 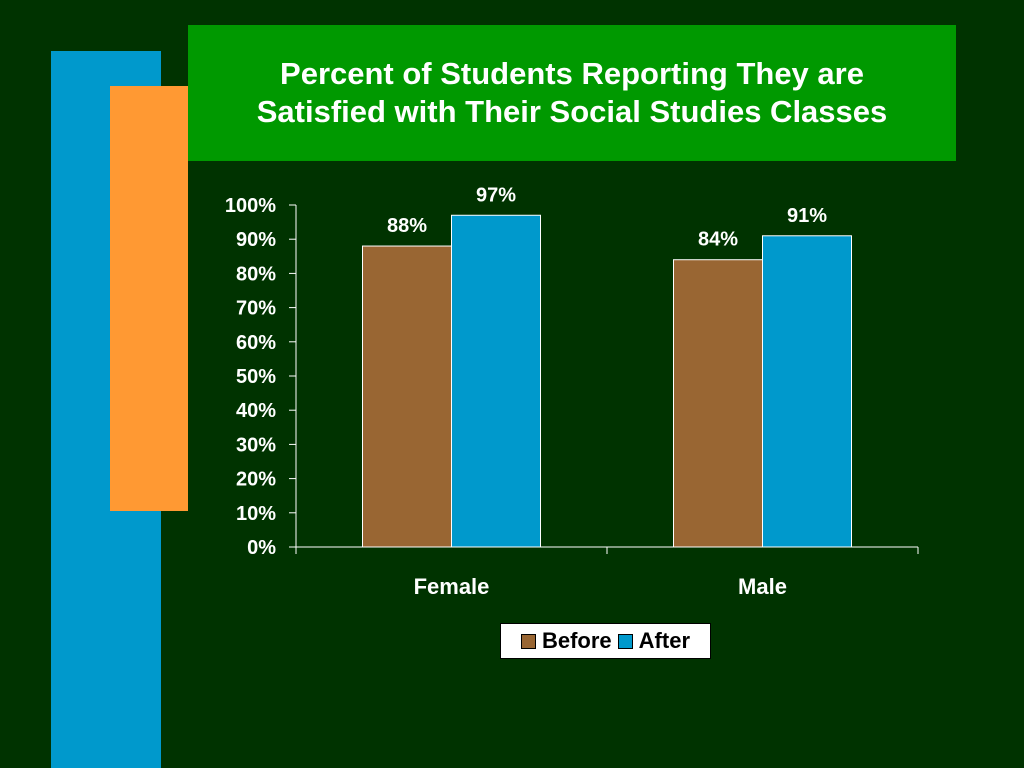 What do you see at coordinates (576, 640) in the screenshot?
I see `legend-label-before: Before` at bounding box center [576, 640].